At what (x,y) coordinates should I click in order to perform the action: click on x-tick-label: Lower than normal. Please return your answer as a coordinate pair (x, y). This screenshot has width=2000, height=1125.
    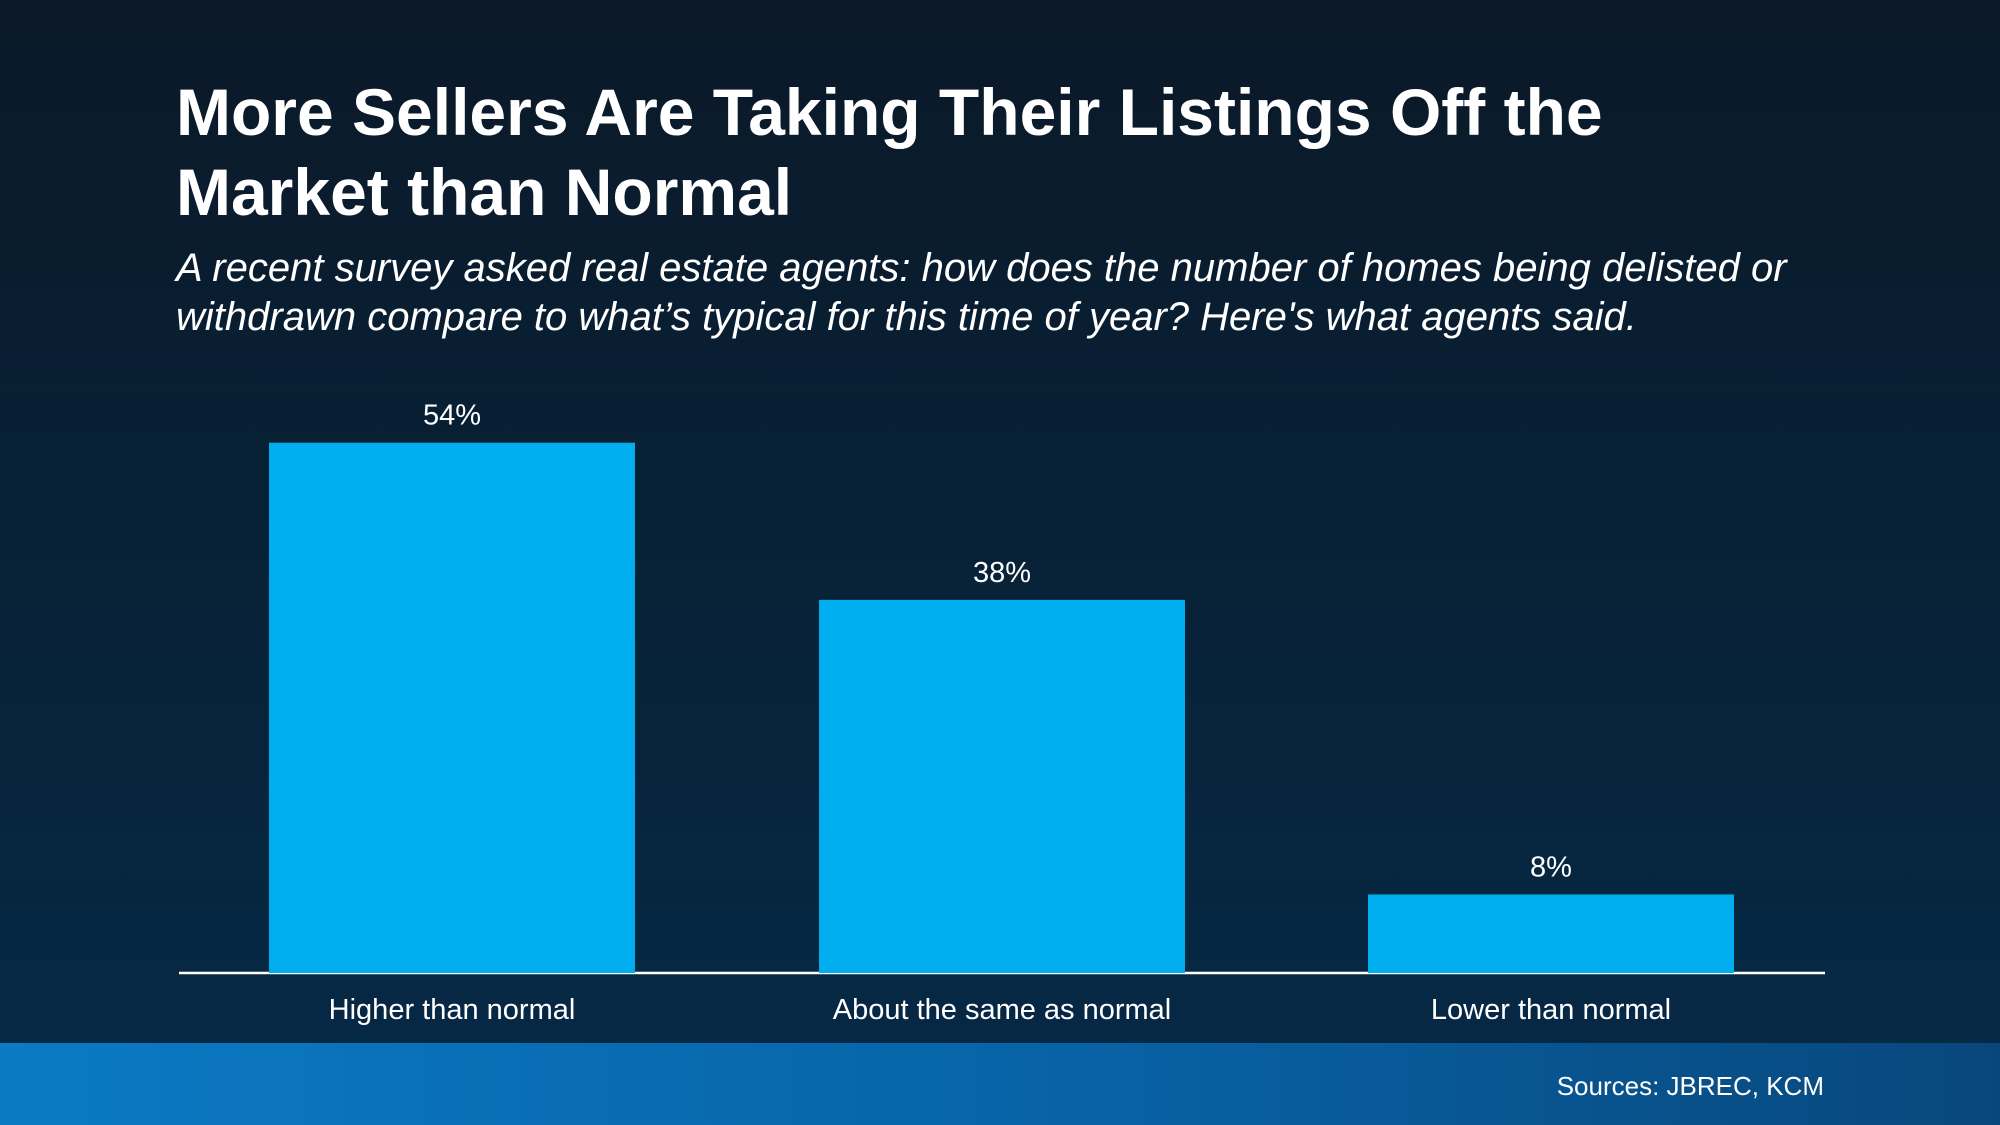
    Looking at the image, I should click on (1551, 1010).